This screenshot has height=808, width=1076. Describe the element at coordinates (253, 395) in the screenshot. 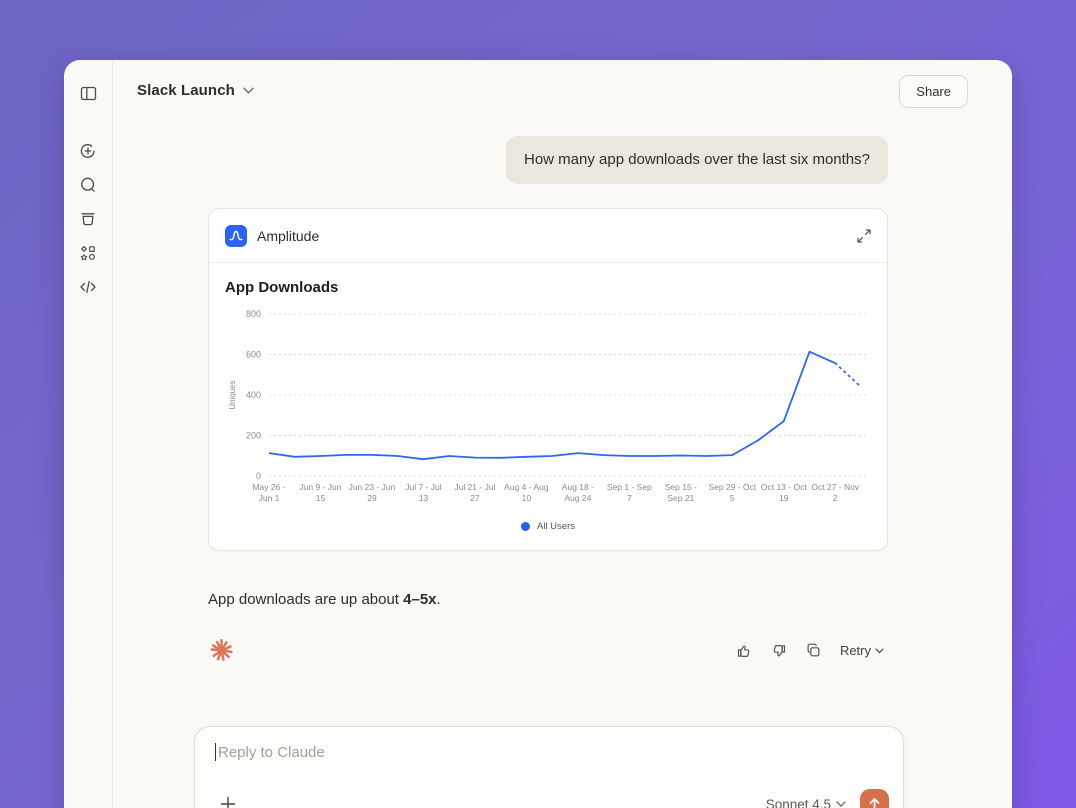

I see `svg-text: 400` at that location.